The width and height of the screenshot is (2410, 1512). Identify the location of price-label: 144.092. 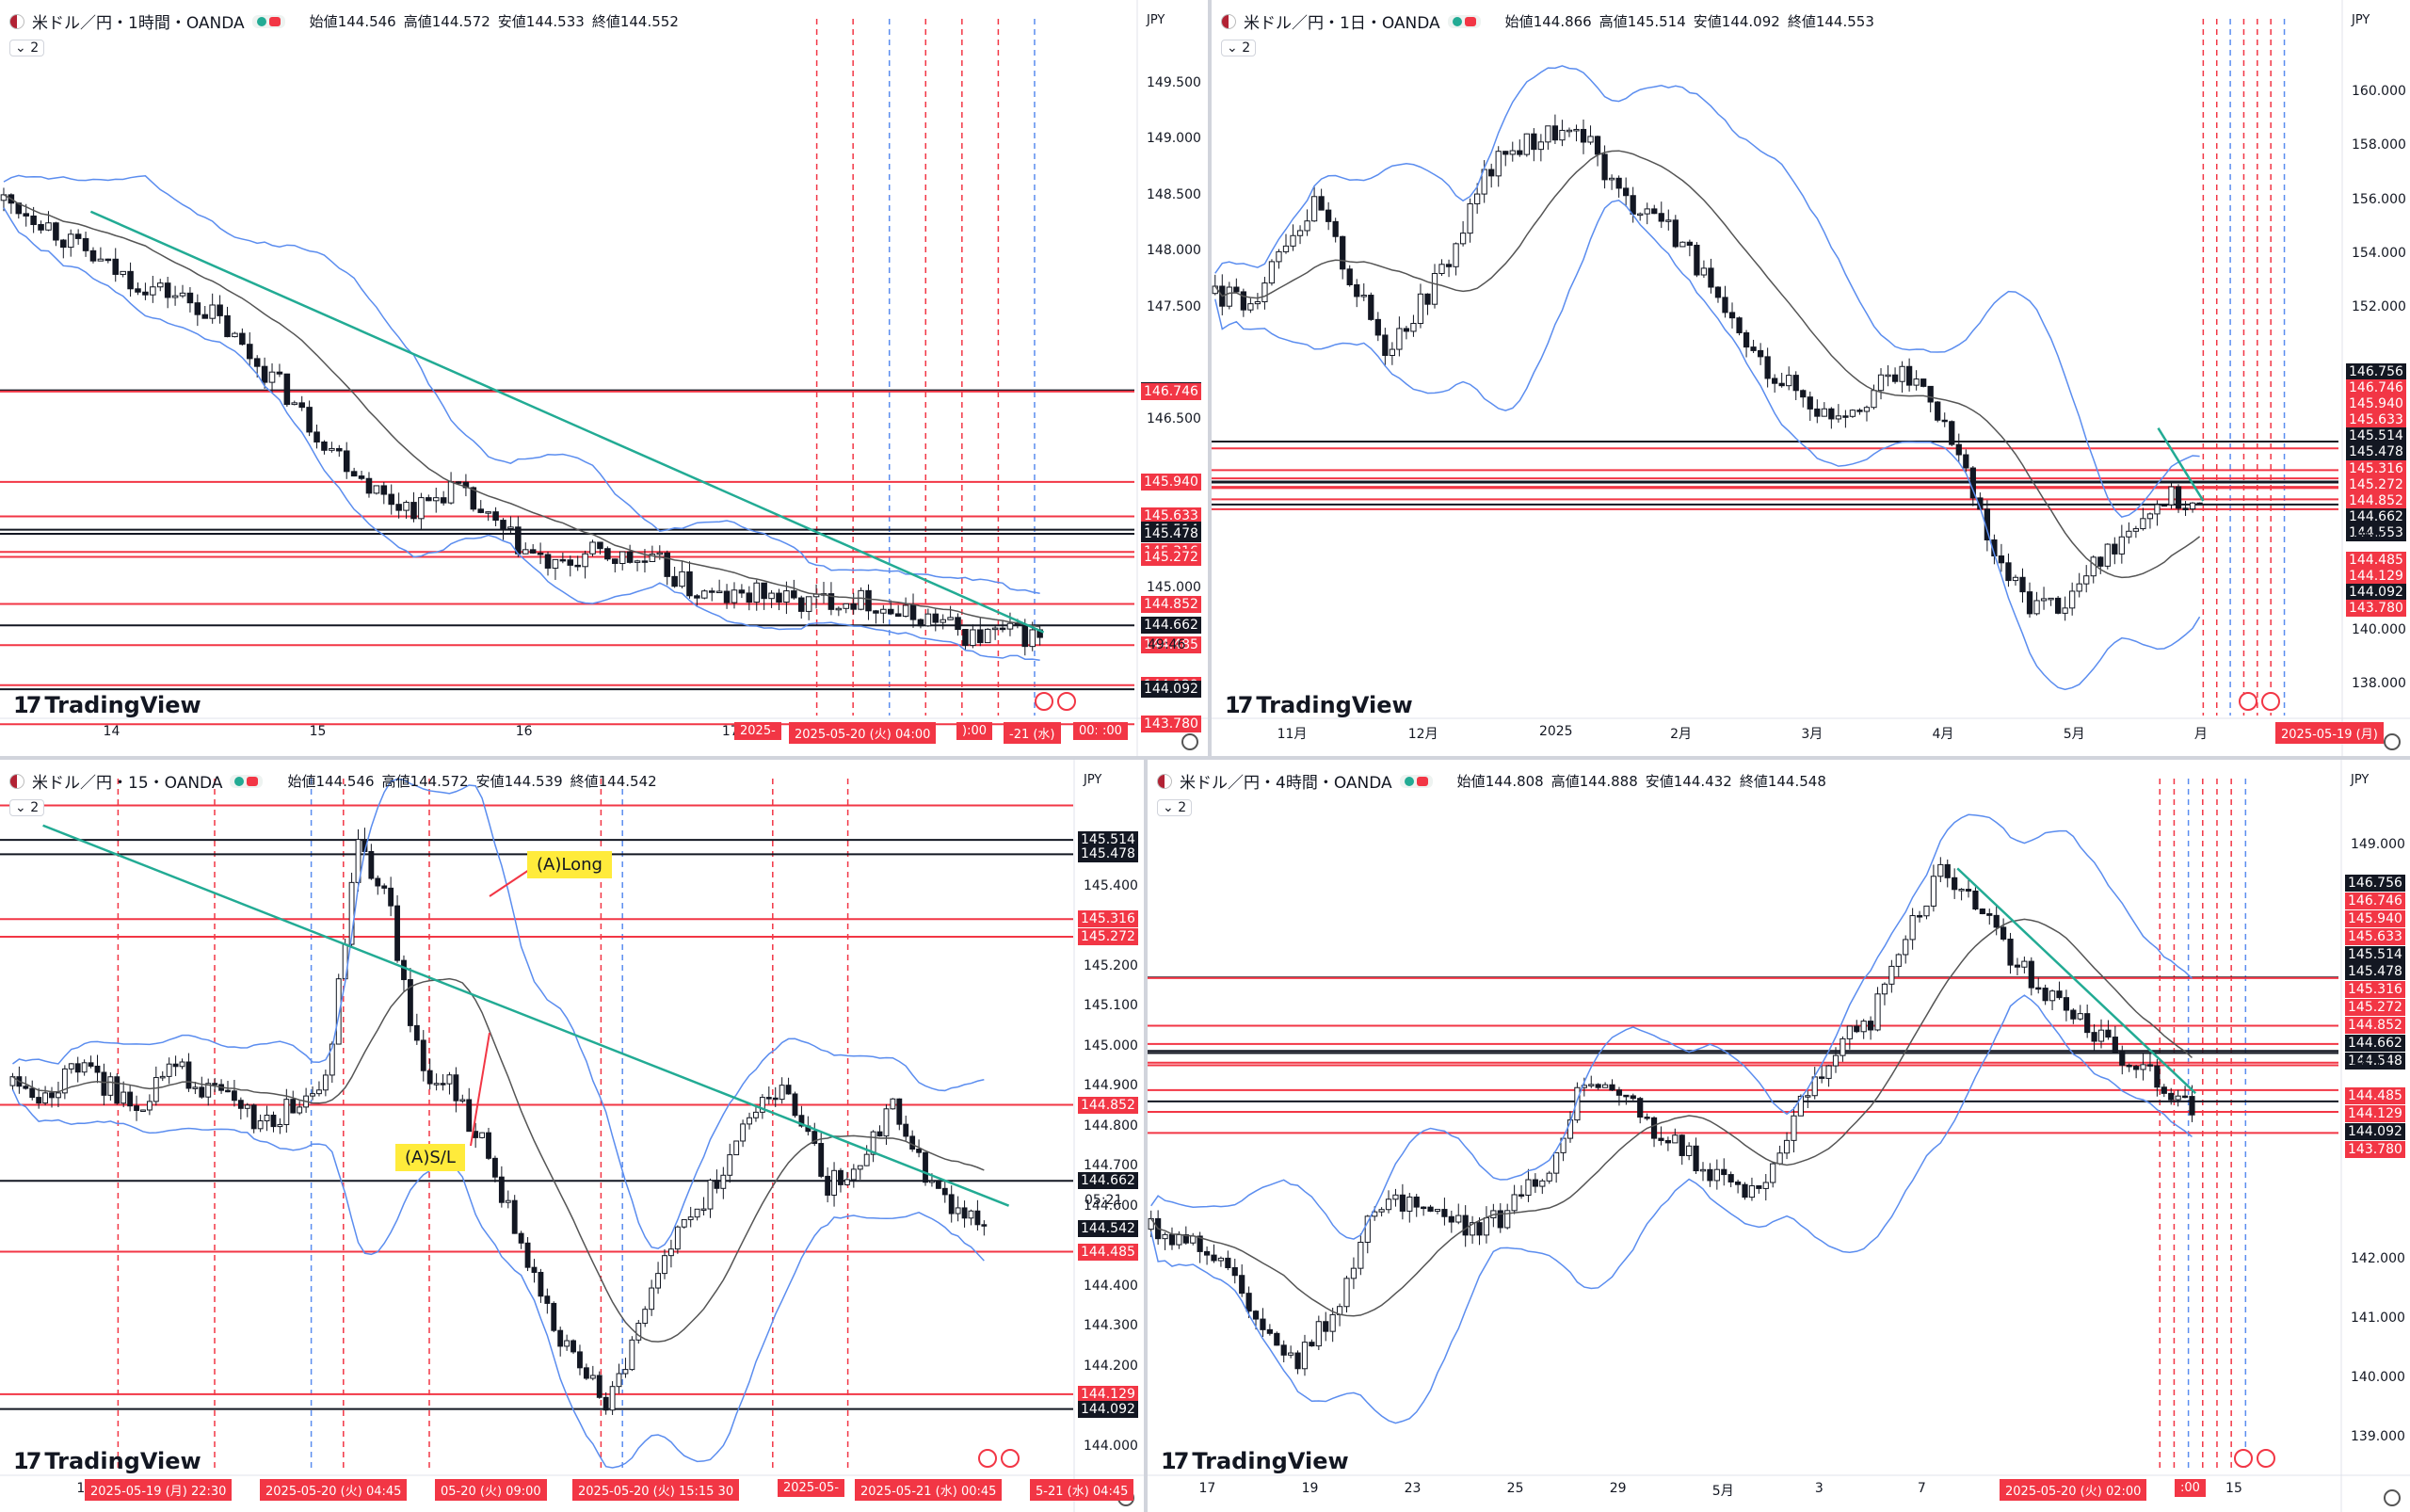
(1108, 1409).